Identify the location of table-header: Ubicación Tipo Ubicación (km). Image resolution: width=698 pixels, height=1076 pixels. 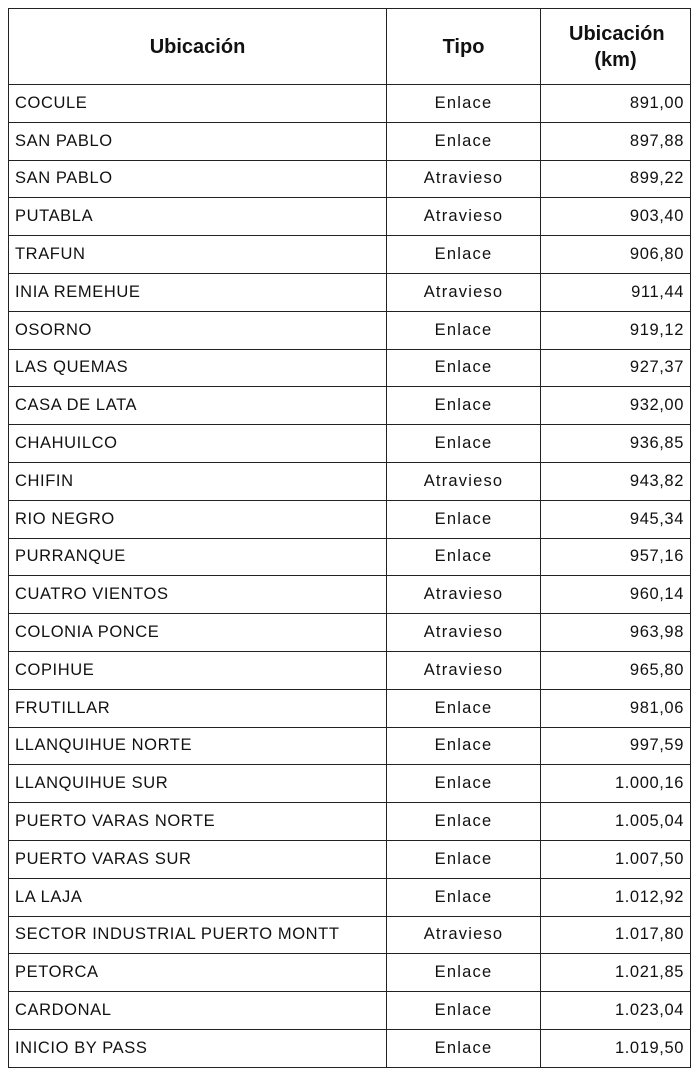
(349, 46).